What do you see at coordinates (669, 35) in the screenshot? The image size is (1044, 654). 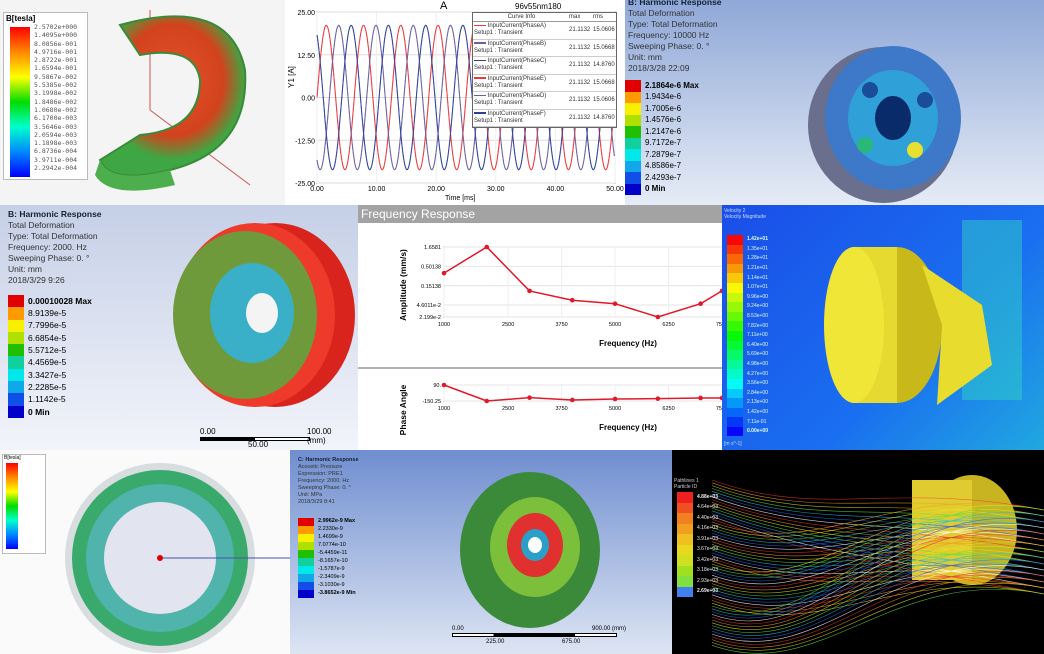 I see `info-line: Frequency: 10000 Hz` at bounding box center [669, 35].